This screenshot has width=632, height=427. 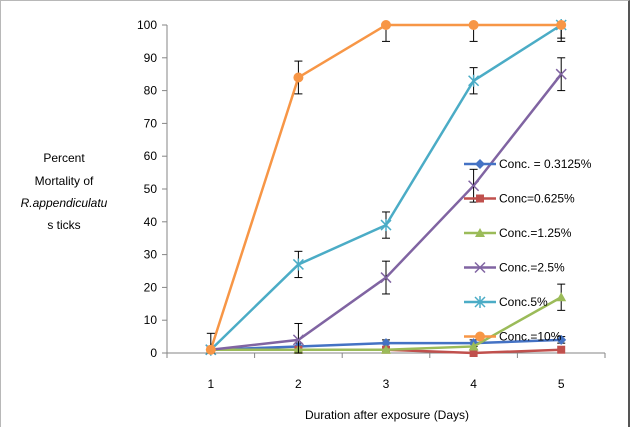 I want to click on y-tick-label: 90, so click(x=151, y=58).